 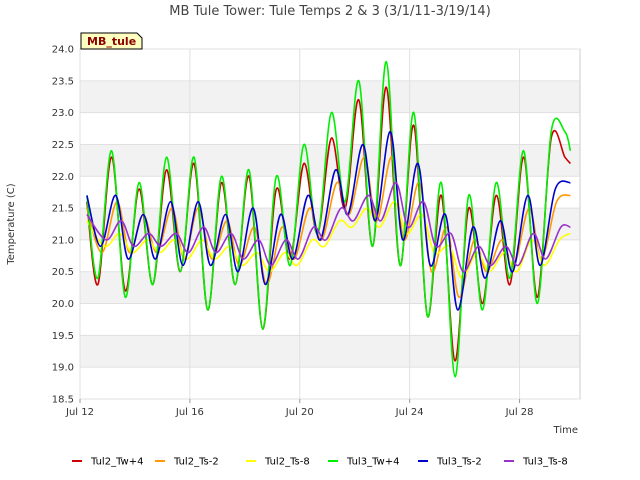 I want to click on y-tick-label: 20.0, so click(x=63, y=304).